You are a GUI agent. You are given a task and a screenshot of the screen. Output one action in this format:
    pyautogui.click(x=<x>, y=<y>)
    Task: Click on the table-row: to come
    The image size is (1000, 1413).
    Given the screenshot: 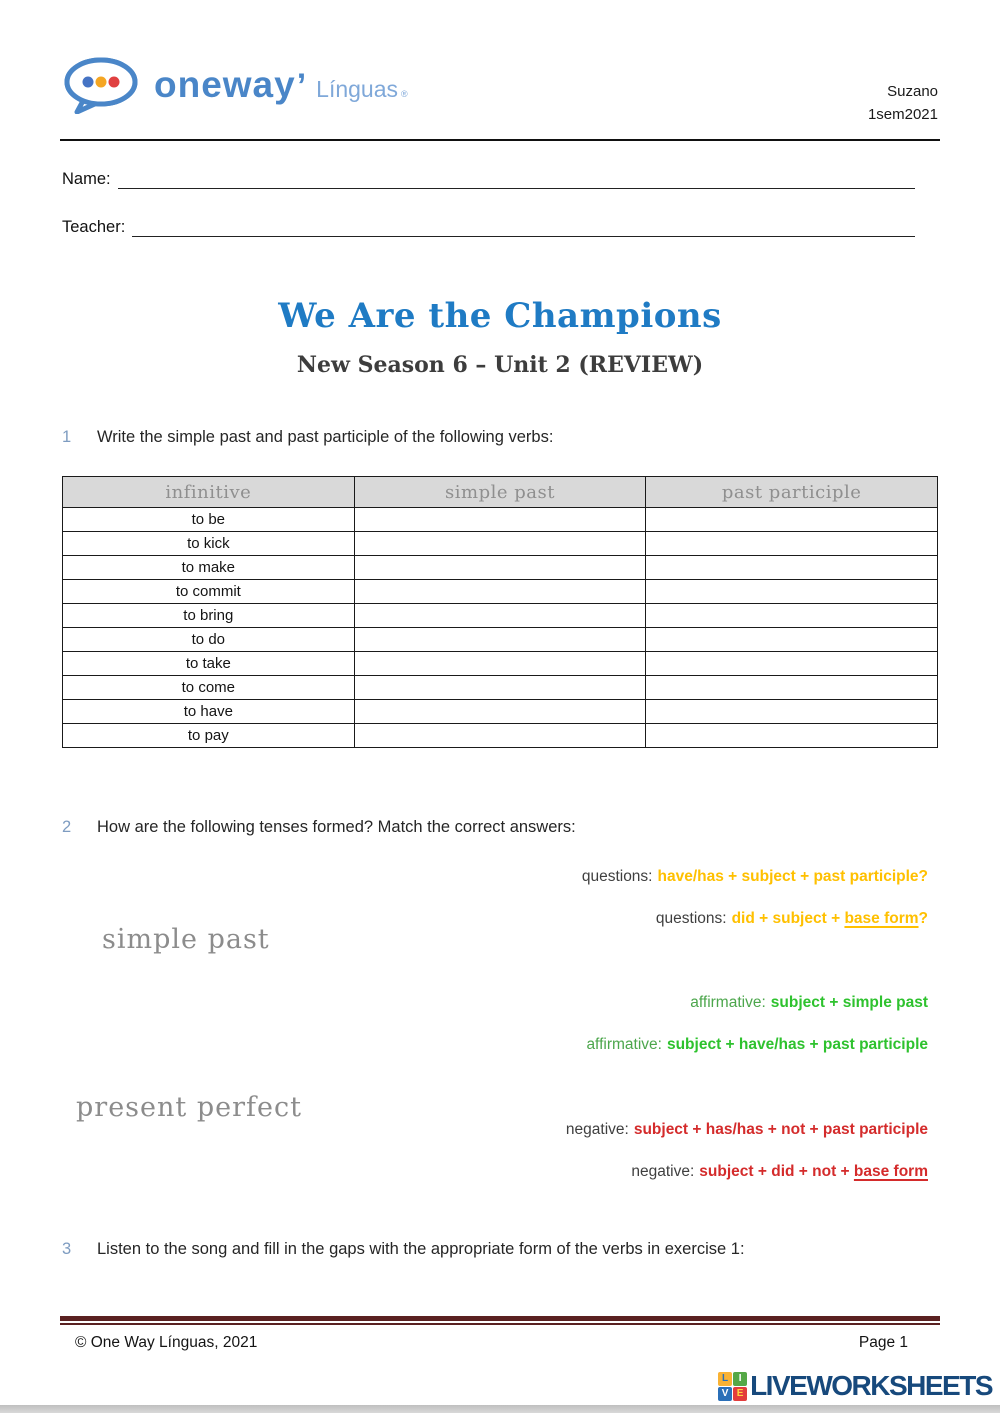 What is the action you would take?
    pyautogui.click(x=500, y=687)
    